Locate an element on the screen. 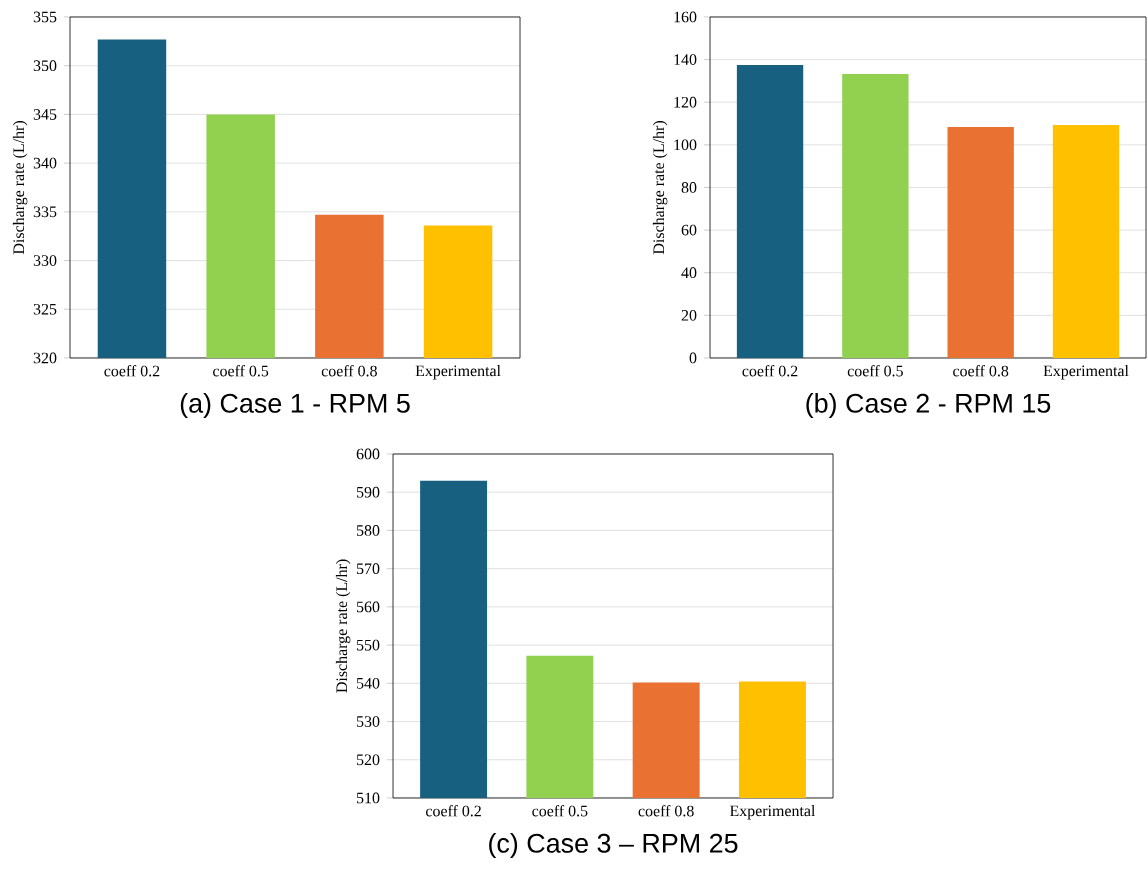 The image size is (1148, 880). y-tick-label: 355 is located at coordinates (45, 17).